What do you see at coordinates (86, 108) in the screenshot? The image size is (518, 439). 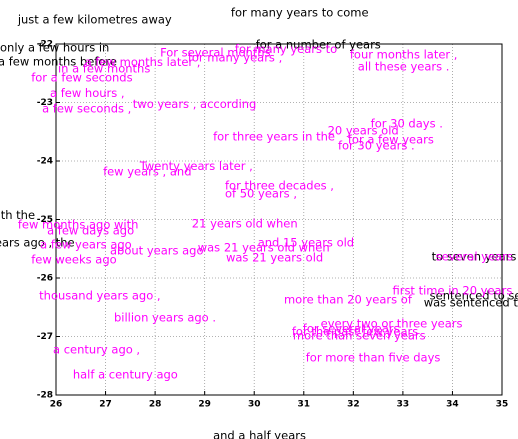 I see `point-label: a few seconds ,` at bounding box center [86, 108].